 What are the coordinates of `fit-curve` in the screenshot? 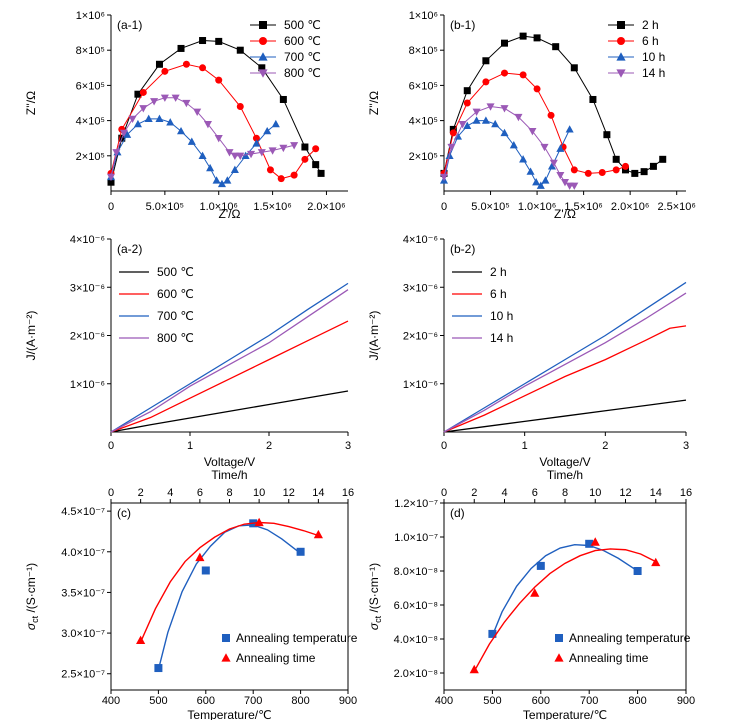 It's located at (229, 582).